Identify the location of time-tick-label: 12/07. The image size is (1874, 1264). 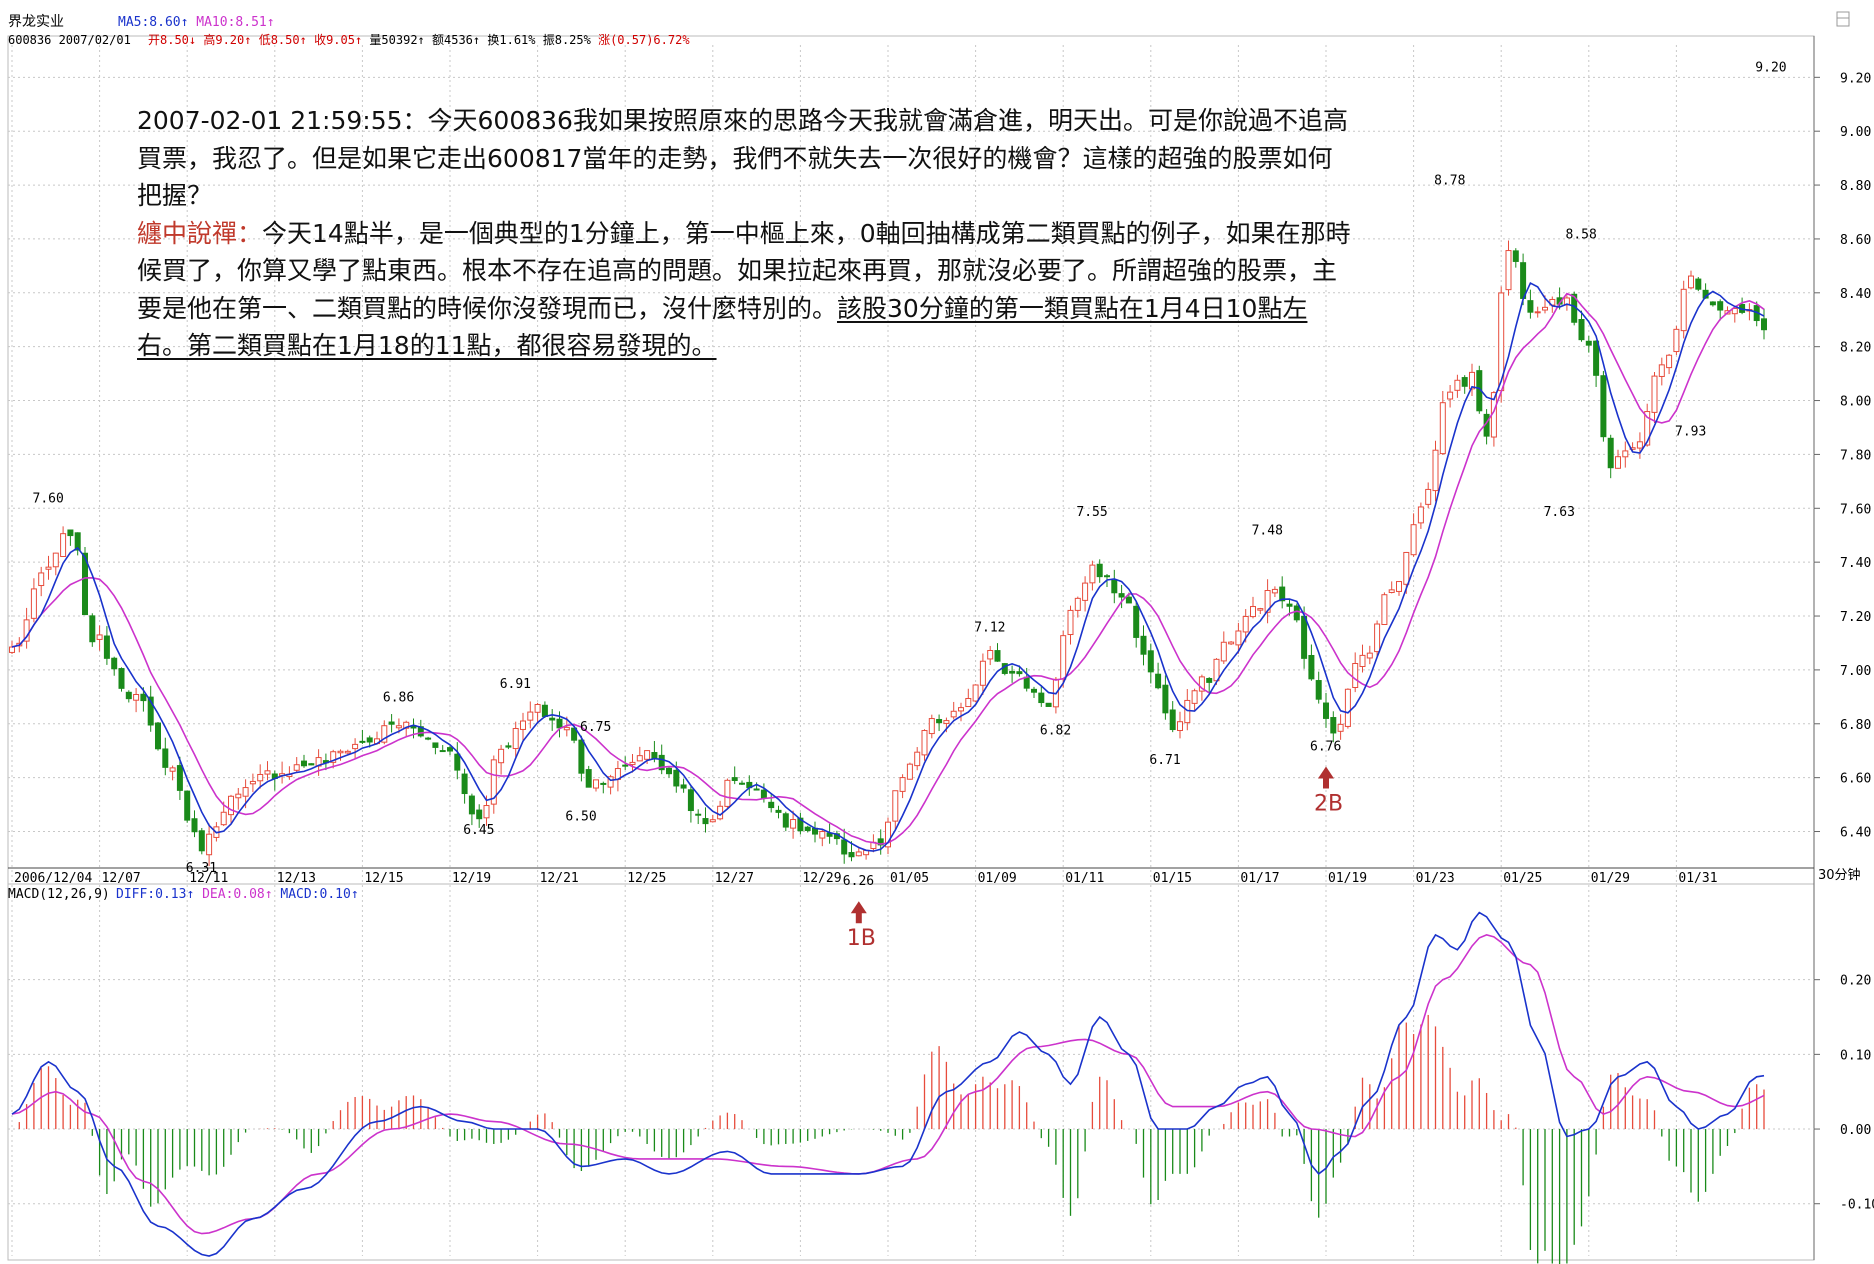
(121, 878).